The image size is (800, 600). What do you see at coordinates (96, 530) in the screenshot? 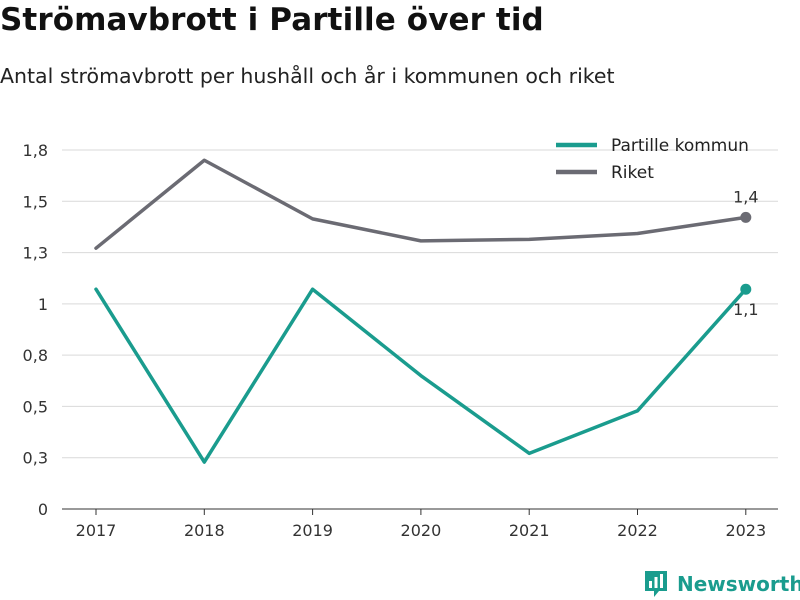
I see `x-tick-label: 2017` at bounding box center [96, 530].